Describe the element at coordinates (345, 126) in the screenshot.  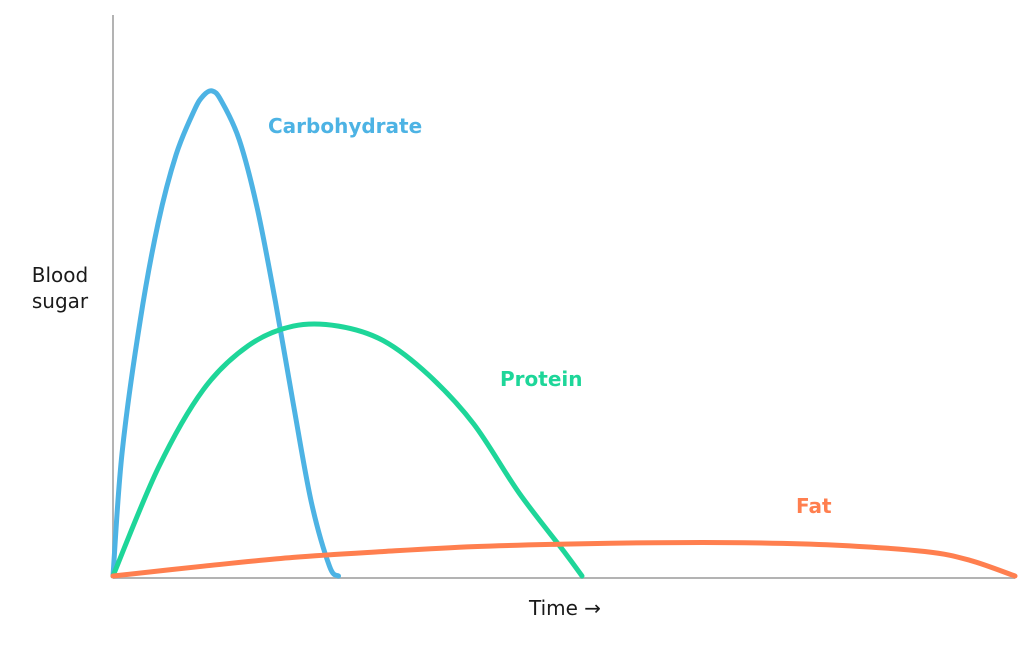
I see `carbohydrate-label: Carbohydrate` at that location.